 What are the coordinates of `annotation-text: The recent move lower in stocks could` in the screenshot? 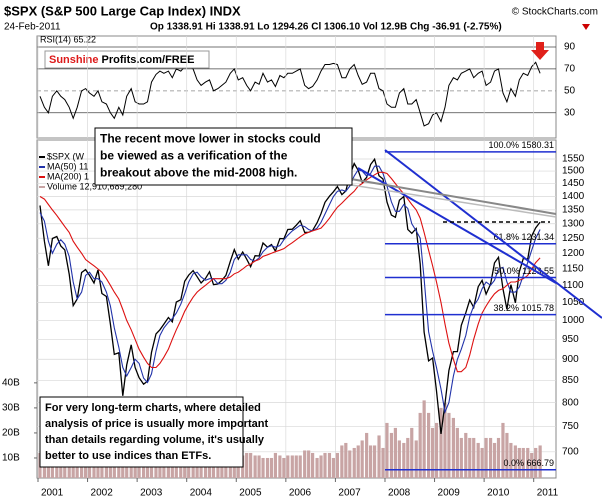 It's located at (210, 139).